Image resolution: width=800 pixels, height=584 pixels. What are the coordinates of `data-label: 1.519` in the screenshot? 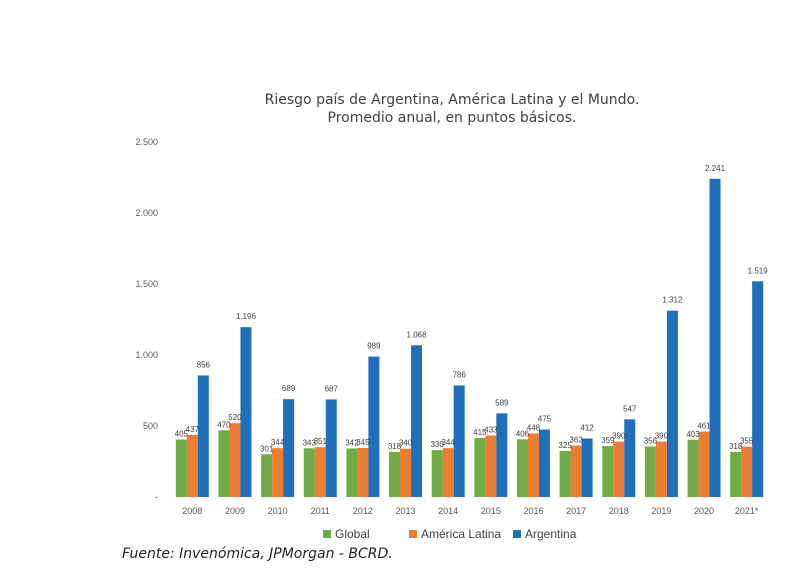 It's located at (758, 270).